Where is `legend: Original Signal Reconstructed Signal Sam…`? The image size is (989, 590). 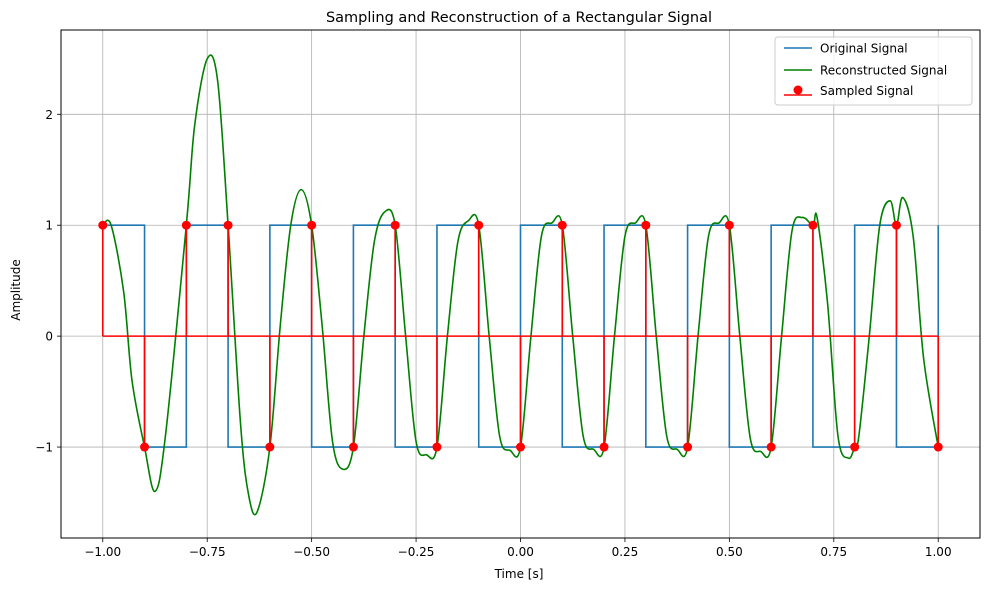
legend: Original Signal Reconstructed Signal Sam… is located at coordinates (873, 71).